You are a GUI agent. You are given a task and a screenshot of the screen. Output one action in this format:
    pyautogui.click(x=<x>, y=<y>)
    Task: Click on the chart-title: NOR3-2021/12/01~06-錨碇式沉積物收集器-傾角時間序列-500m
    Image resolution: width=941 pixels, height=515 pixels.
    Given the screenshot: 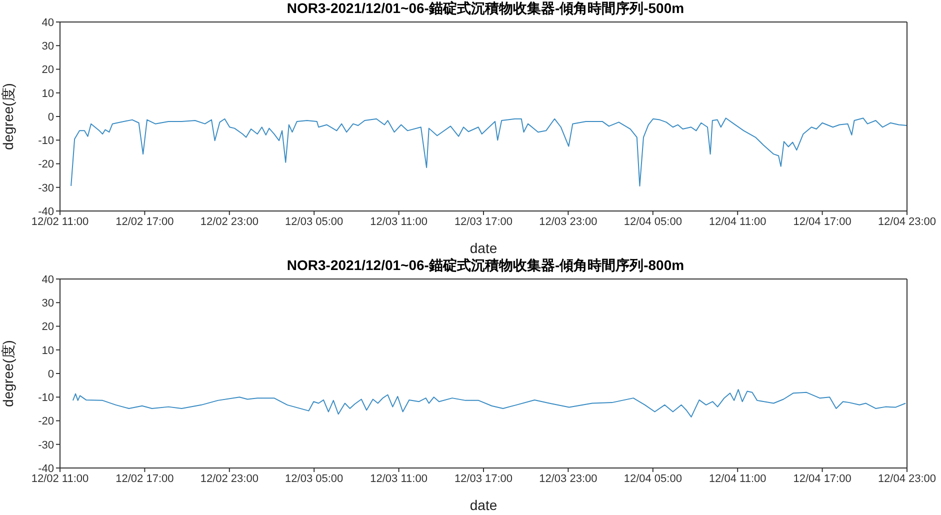 What is the action you would take?
    pyautogui.click(x=486, y=8)
    